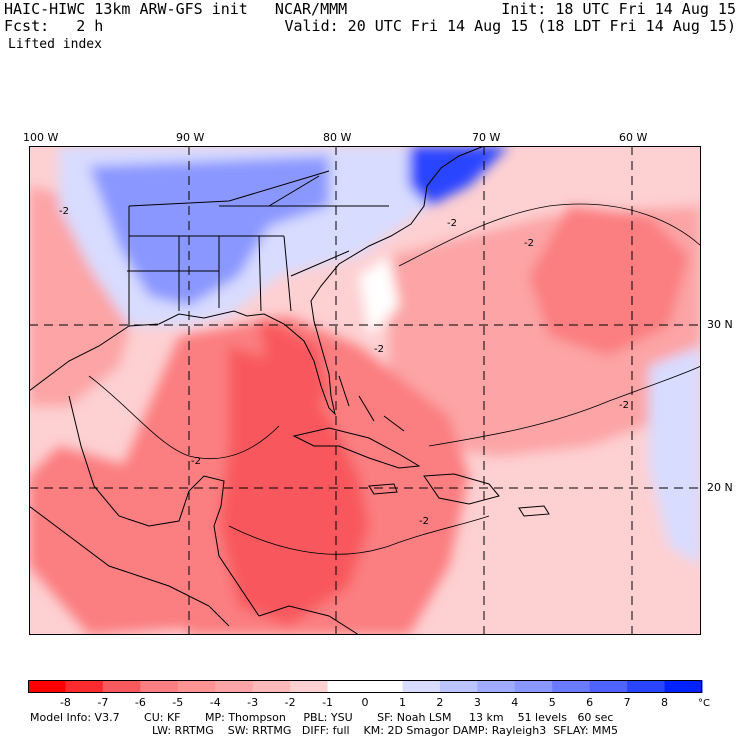  I want to click on contour-caribbean, so click(359, 535).